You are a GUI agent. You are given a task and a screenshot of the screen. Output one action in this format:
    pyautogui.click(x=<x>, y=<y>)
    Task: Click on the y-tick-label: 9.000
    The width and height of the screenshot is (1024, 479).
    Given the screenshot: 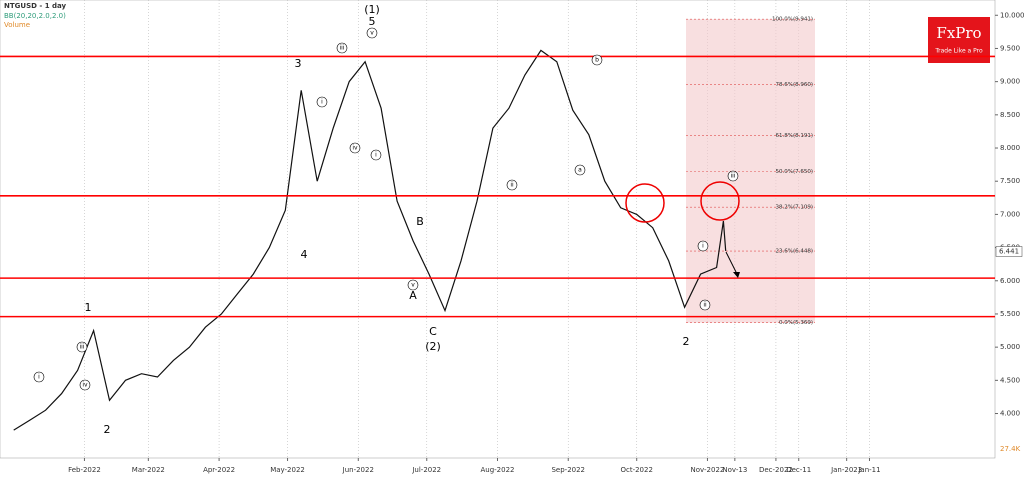 What is the action you would take?
    pyautogui.click(x=1010, y=82)
    